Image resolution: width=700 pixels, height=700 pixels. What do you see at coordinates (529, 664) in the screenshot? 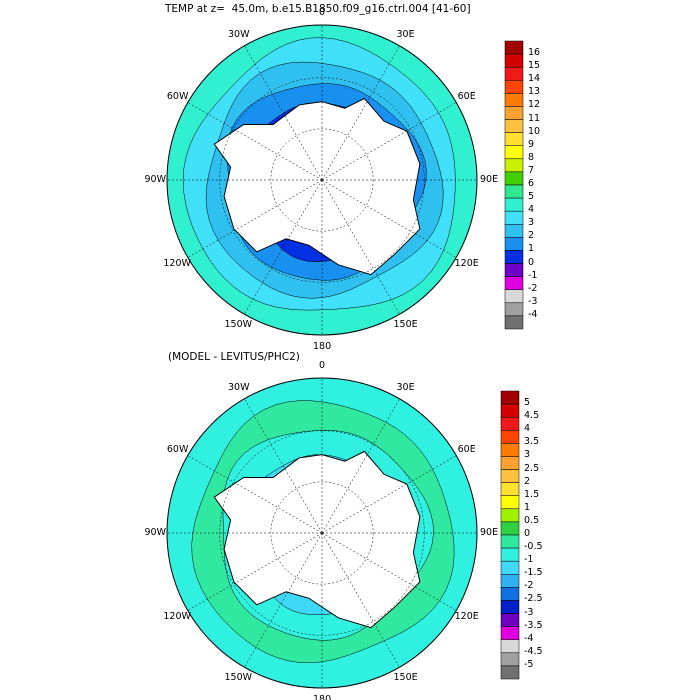
I see `colorbar-tick-label: -5` at bounding box center [529, 664].